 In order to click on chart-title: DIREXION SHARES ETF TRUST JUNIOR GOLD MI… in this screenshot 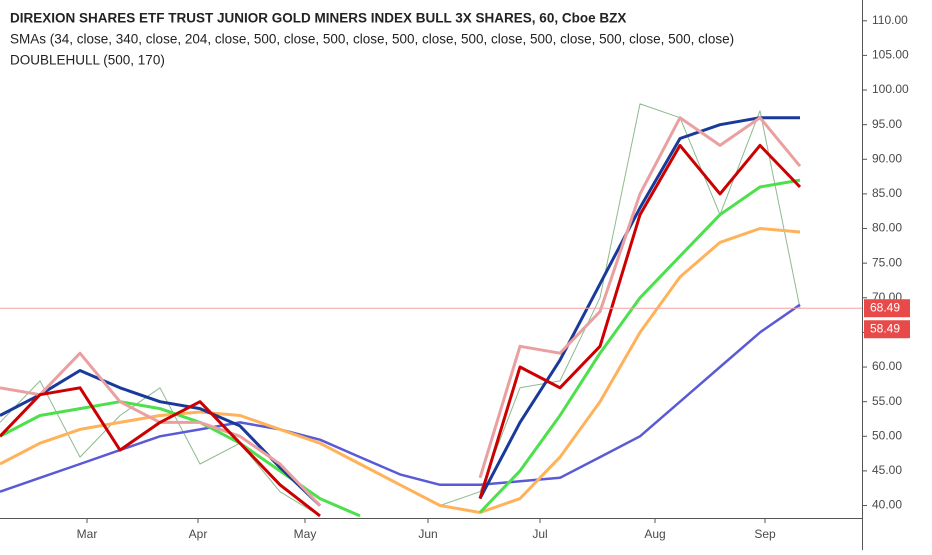, I will do `click(318, 18)`.